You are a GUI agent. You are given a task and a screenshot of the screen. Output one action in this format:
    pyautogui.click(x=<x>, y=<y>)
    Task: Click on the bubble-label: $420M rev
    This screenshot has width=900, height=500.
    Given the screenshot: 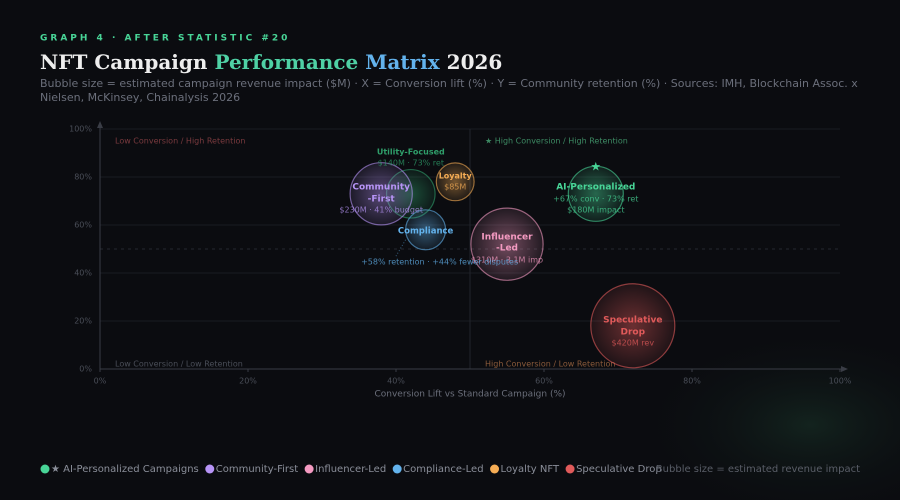 What is the action you would take?
    pyautogui.click(x=633, y=342)
    